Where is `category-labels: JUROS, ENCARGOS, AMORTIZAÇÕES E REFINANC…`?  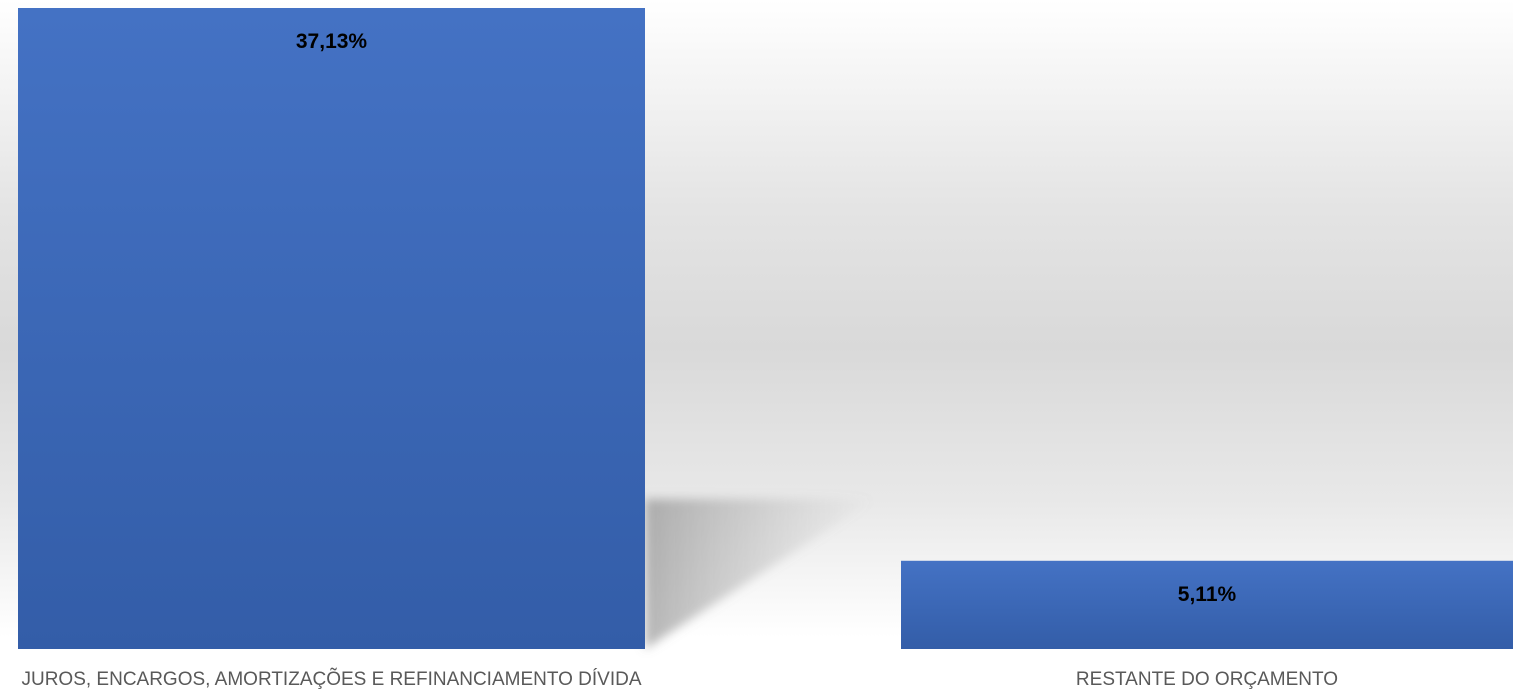
category-labels: JUROS, ENCARGOS, AMORTIZAÇÕES E REFINANC… is located at coordinates (679, 679).